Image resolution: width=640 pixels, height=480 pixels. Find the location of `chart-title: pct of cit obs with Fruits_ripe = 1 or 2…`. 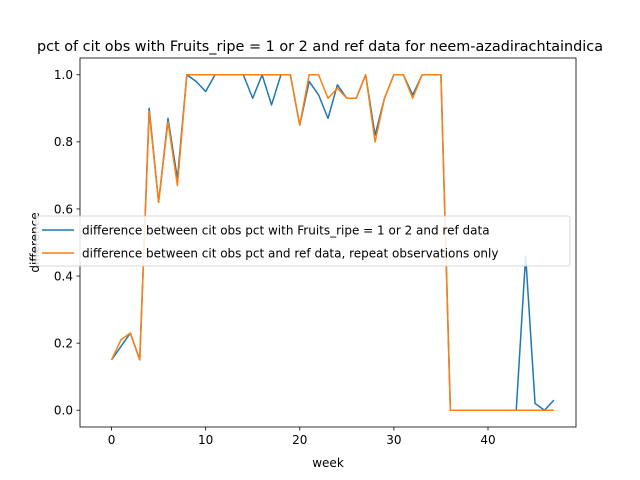

chart-title: pct of cit obs with Fruits_ripe = 1 or 2… is located at coordinates (320, 47).